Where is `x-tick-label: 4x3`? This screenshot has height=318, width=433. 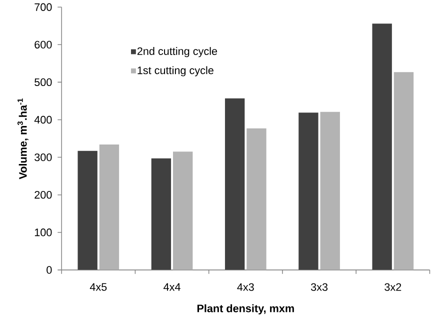 x-tick-label: 4x3 is located at coordinates (245, 287).